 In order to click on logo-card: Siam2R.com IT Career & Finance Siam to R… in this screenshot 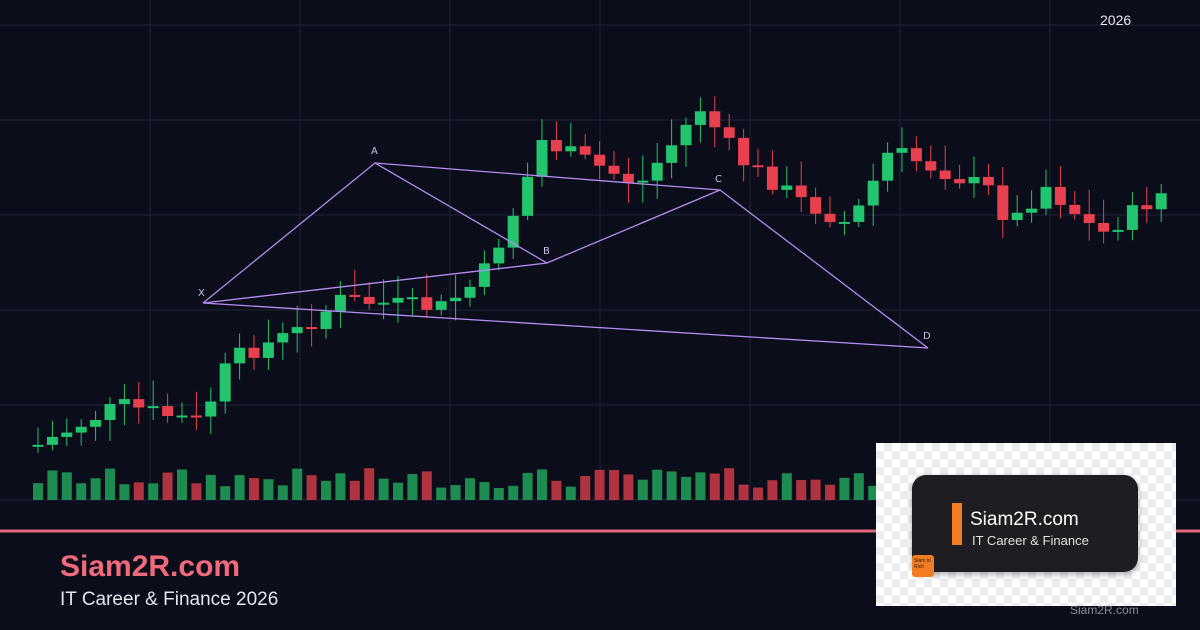, I will do `click(1025, 526)`.